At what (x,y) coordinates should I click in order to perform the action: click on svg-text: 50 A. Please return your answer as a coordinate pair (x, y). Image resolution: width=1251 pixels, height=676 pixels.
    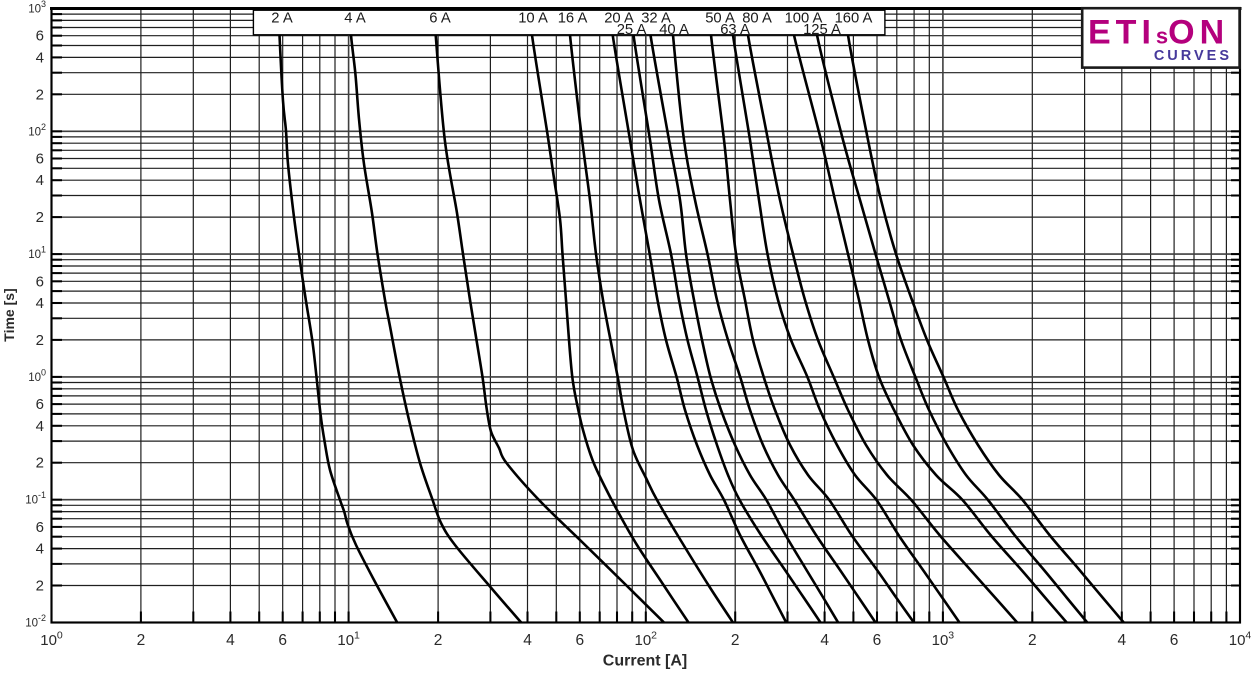
    Looking at the image, I should click on (720, 19).